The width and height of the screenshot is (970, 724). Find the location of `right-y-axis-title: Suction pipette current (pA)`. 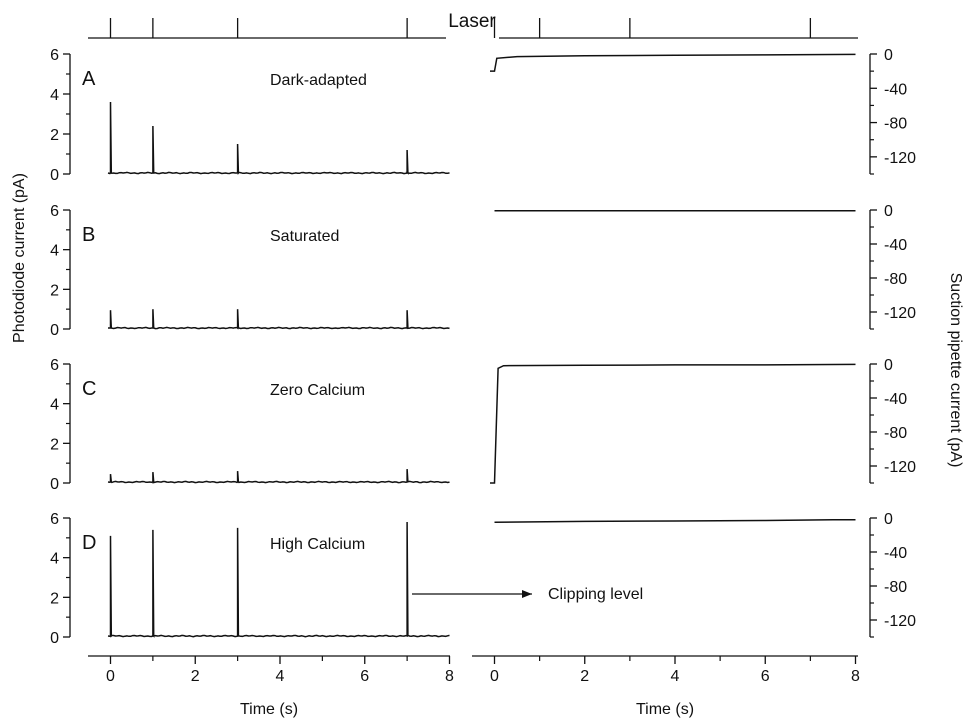

right-y-axis-title: Suction pipette current (pA) is located at coordinates (955, 370).